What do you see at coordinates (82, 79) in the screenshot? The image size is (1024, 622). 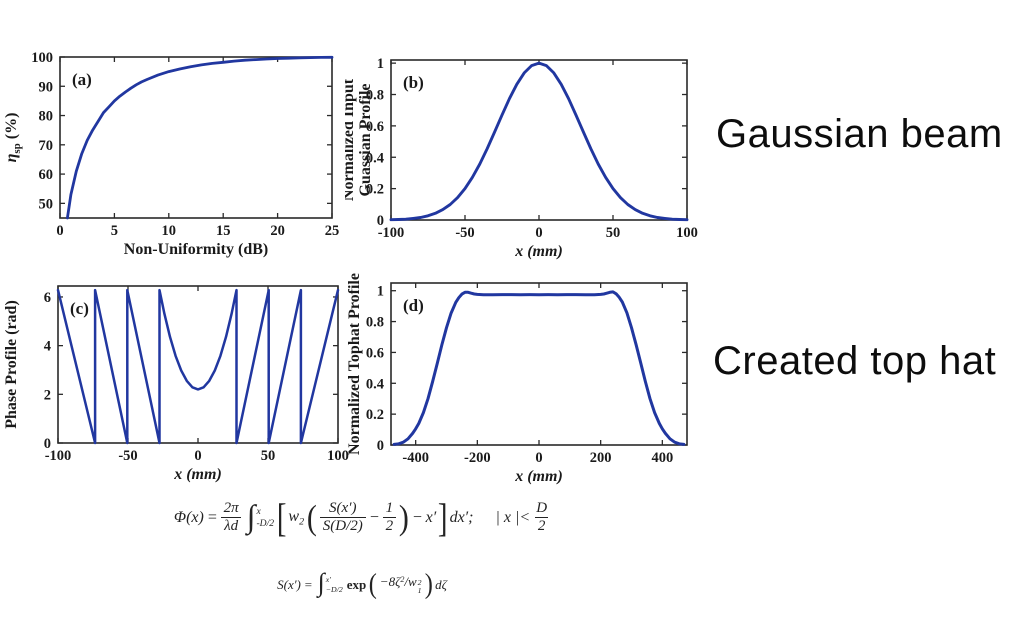 I see `panel-letter: (a)` at bounding box center [82, 79].